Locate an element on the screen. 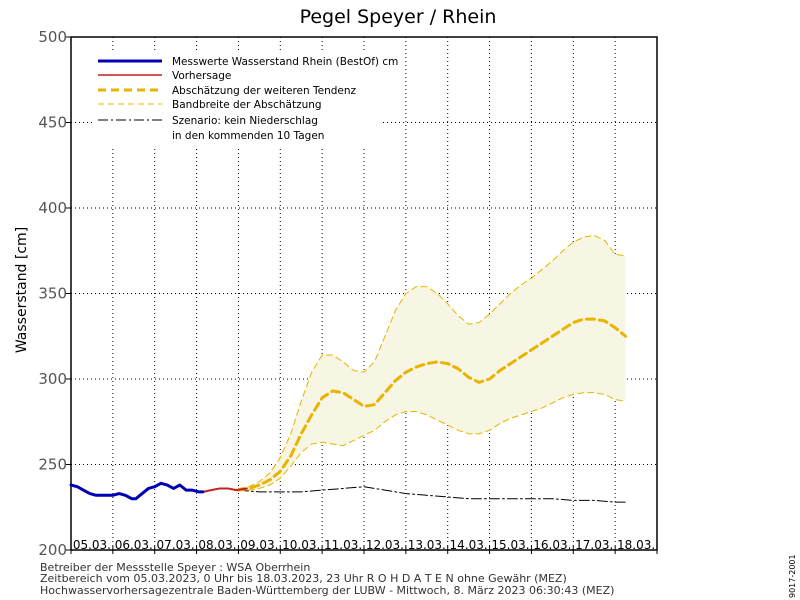 This screenshot has height=600, width=800. series-line-tendency is located at coordinates (432, 404).